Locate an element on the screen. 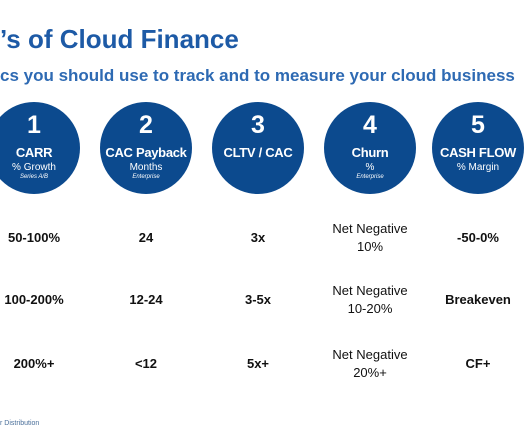  metric-number: 5 is located at coordinates (478, 125).